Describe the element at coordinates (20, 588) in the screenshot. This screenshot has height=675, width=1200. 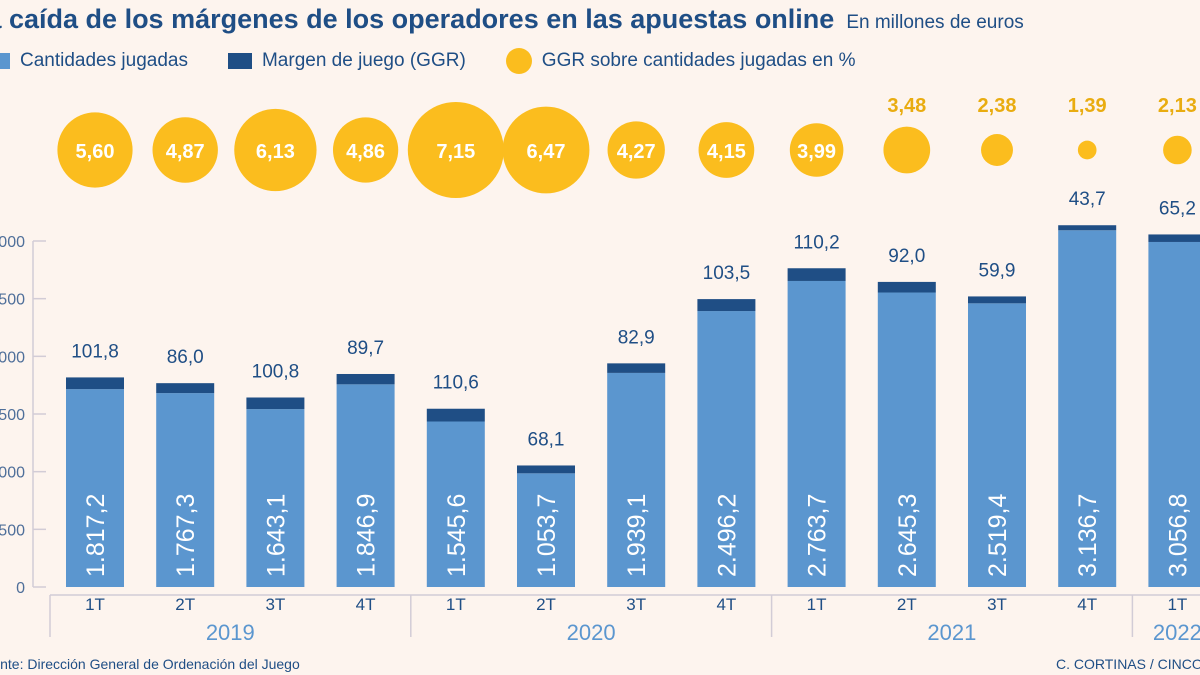
I see `y-tick-label: 0` at that location.